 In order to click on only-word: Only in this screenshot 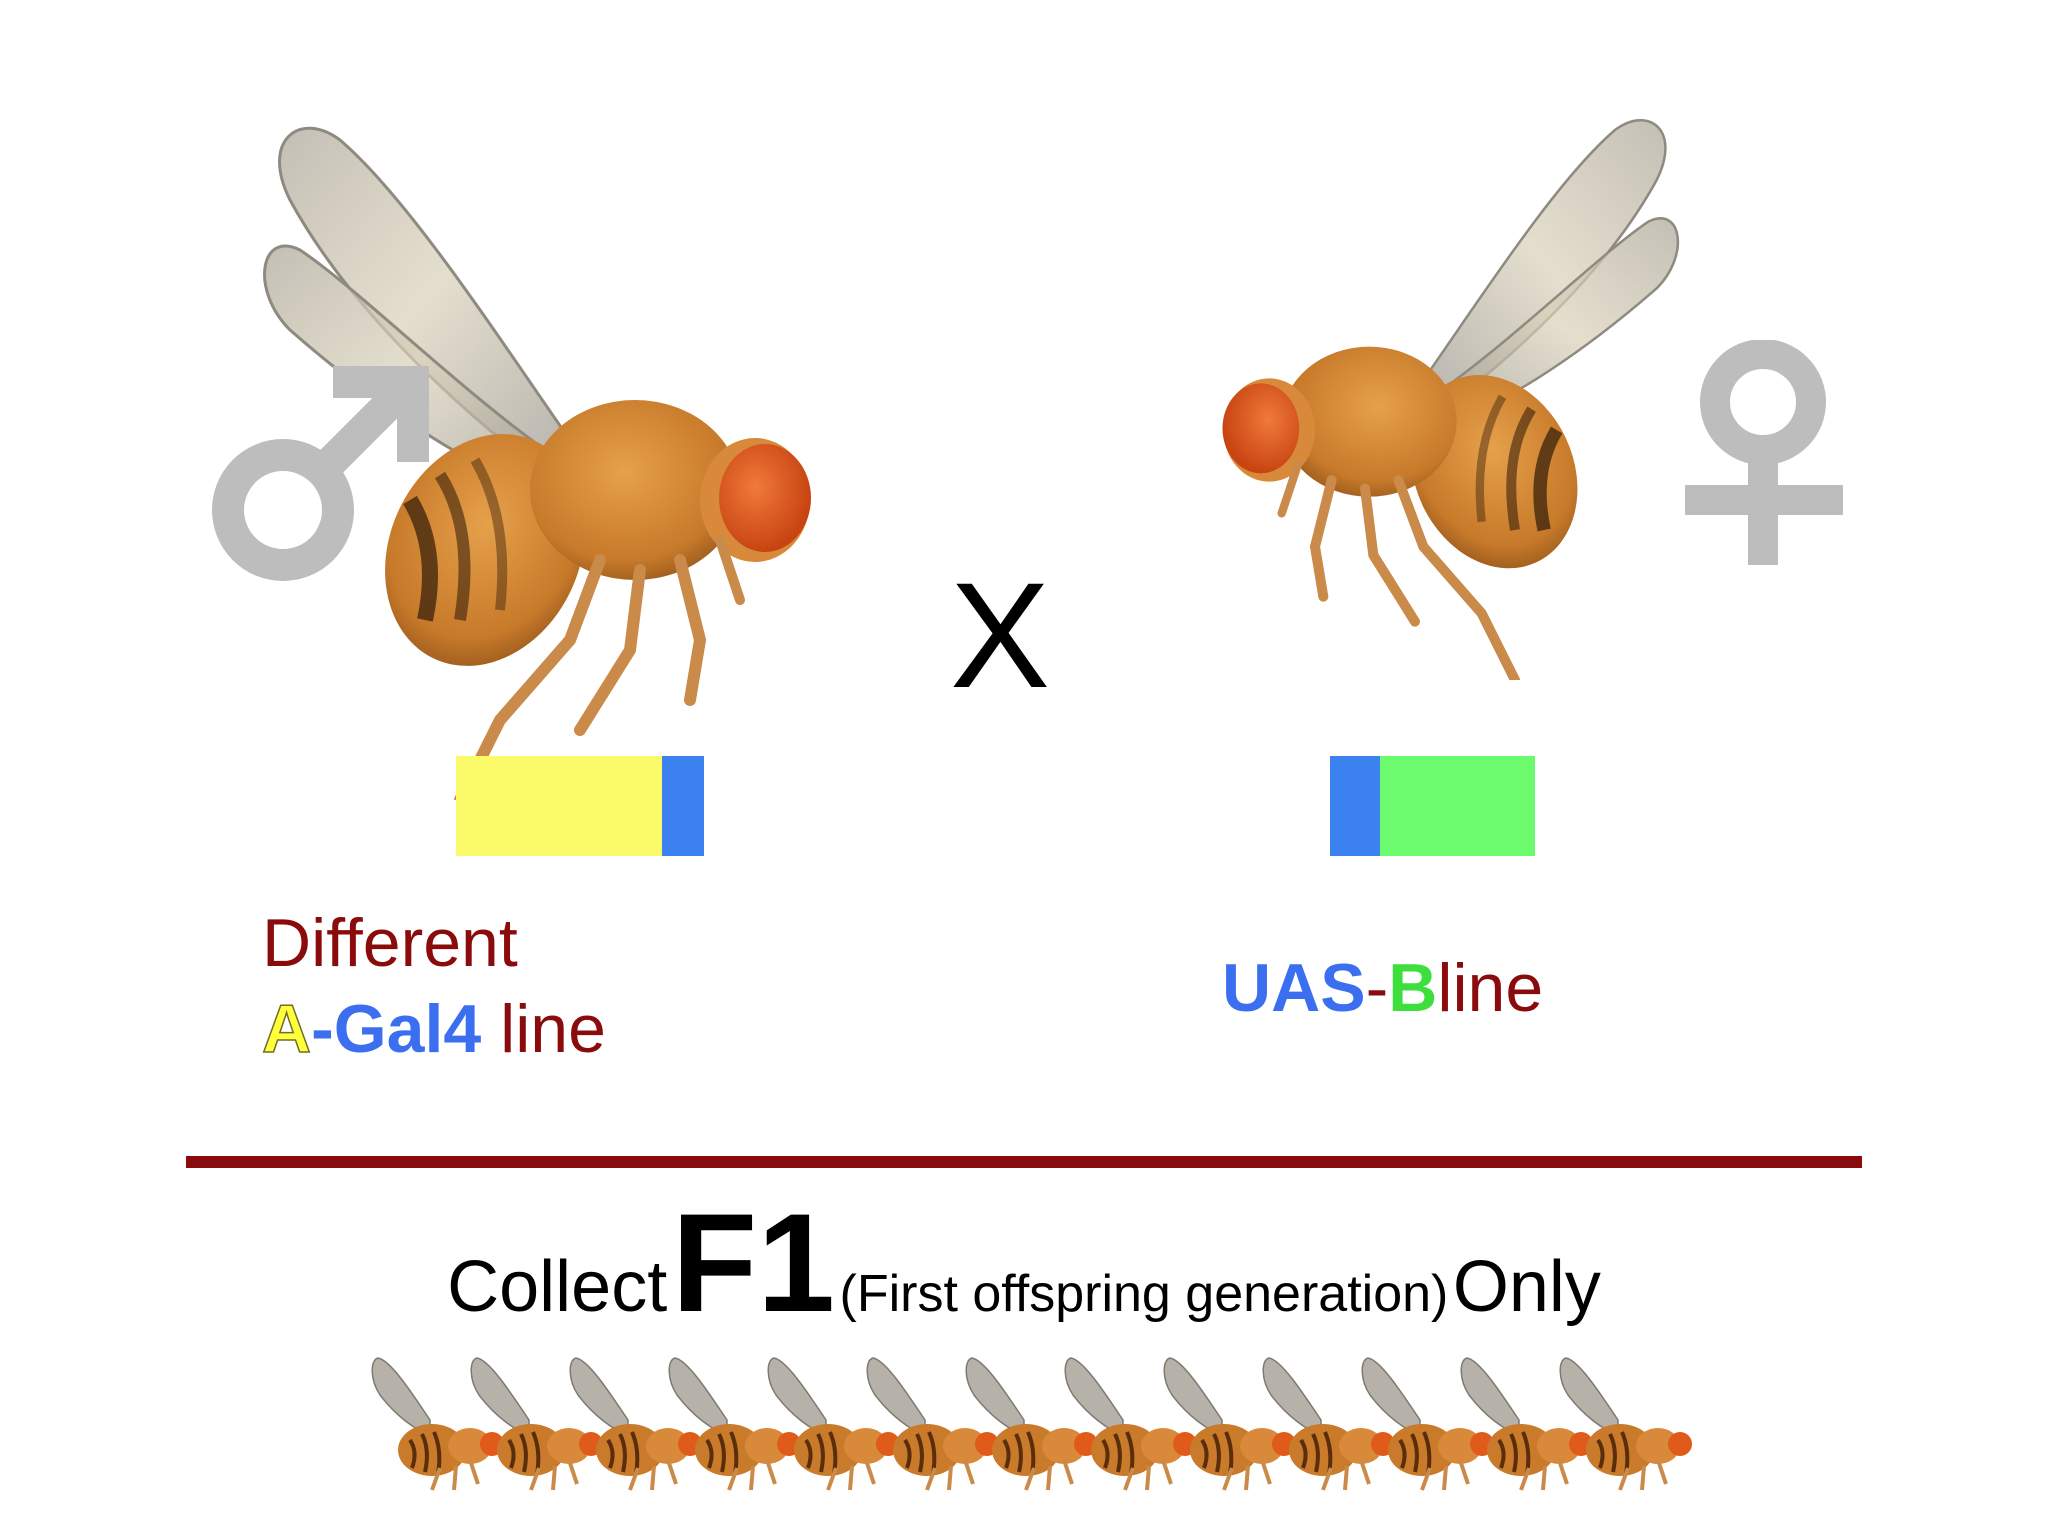, I will do `click(1526, 1287)`.